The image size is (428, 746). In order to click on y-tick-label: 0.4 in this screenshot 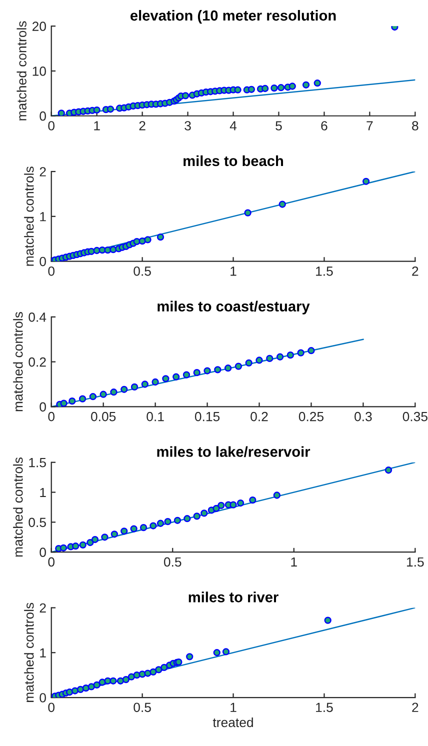, I will do `click(37, 317)`.